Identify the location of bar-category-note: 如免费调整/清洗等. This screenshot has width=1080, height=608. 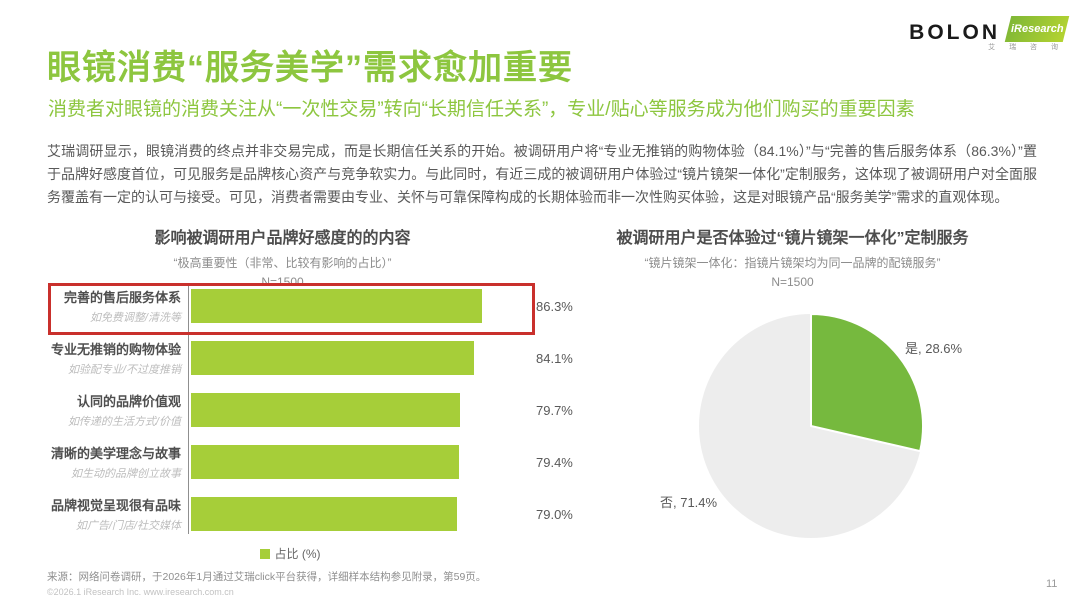
(135, 318).